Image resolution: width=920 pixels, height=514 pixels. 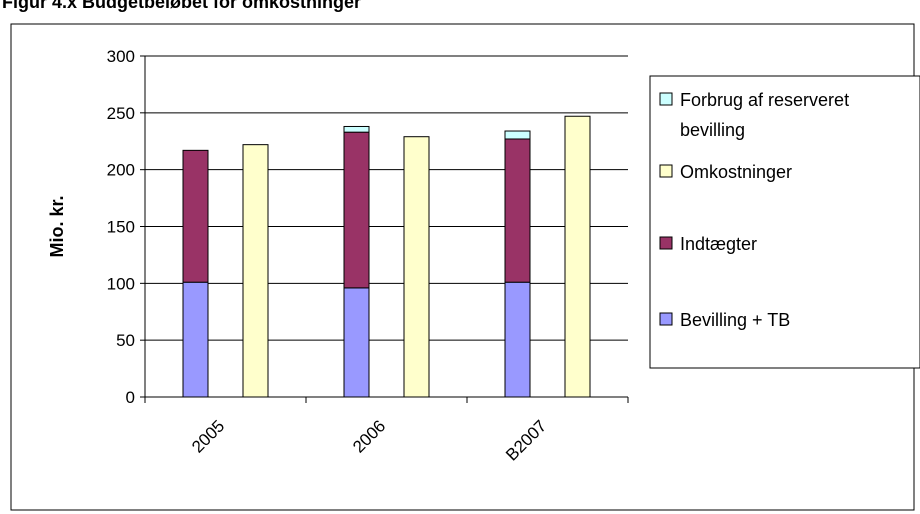 I want to click on y-tick-label: 100, so click(x=121, y=283).